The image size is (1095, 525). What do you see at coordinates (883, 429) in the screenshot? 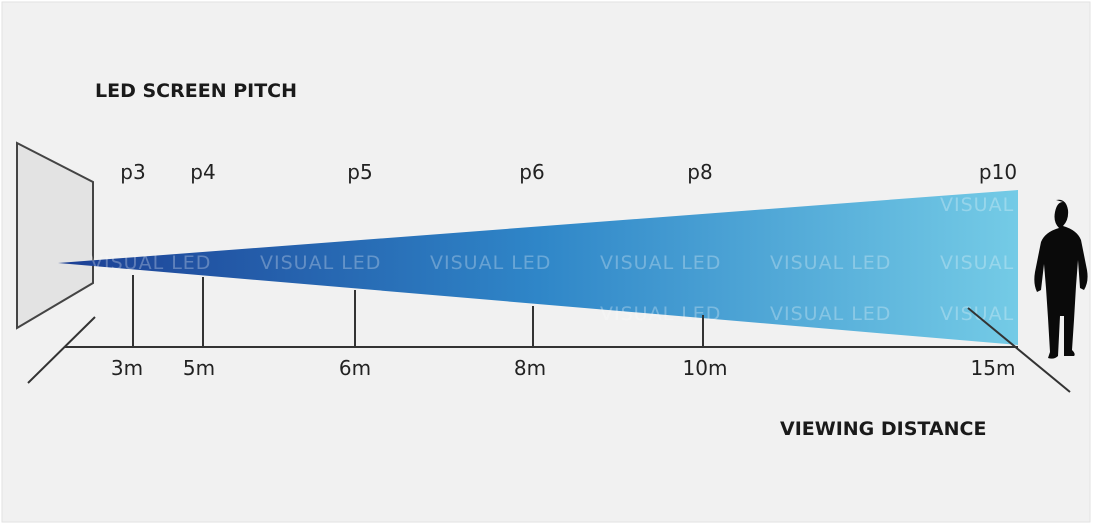
I see `axis-label: VIEWING DISTANCE` at bounding box center [883, 429].